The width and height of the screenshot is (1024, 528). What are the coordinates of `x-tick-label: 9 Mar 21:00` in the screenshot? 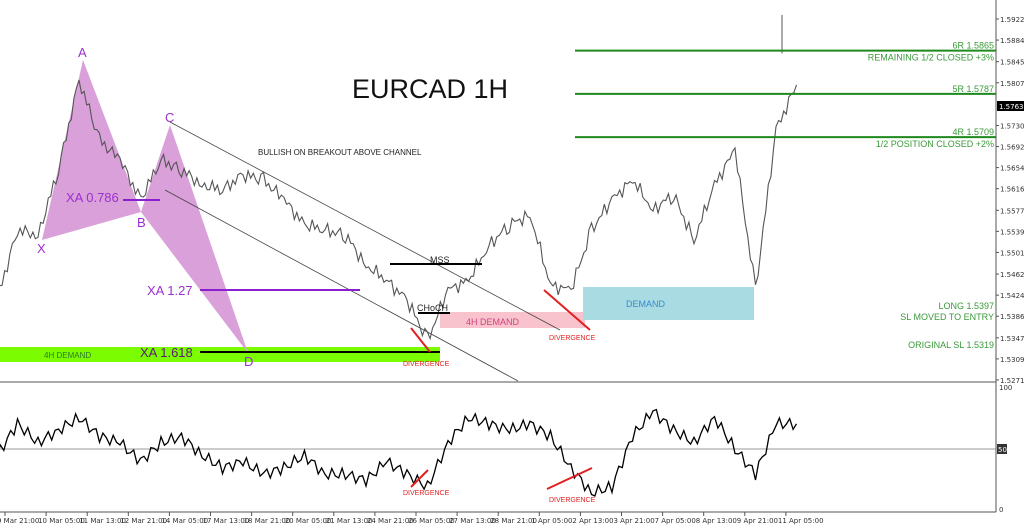 It's located at (19, 521).